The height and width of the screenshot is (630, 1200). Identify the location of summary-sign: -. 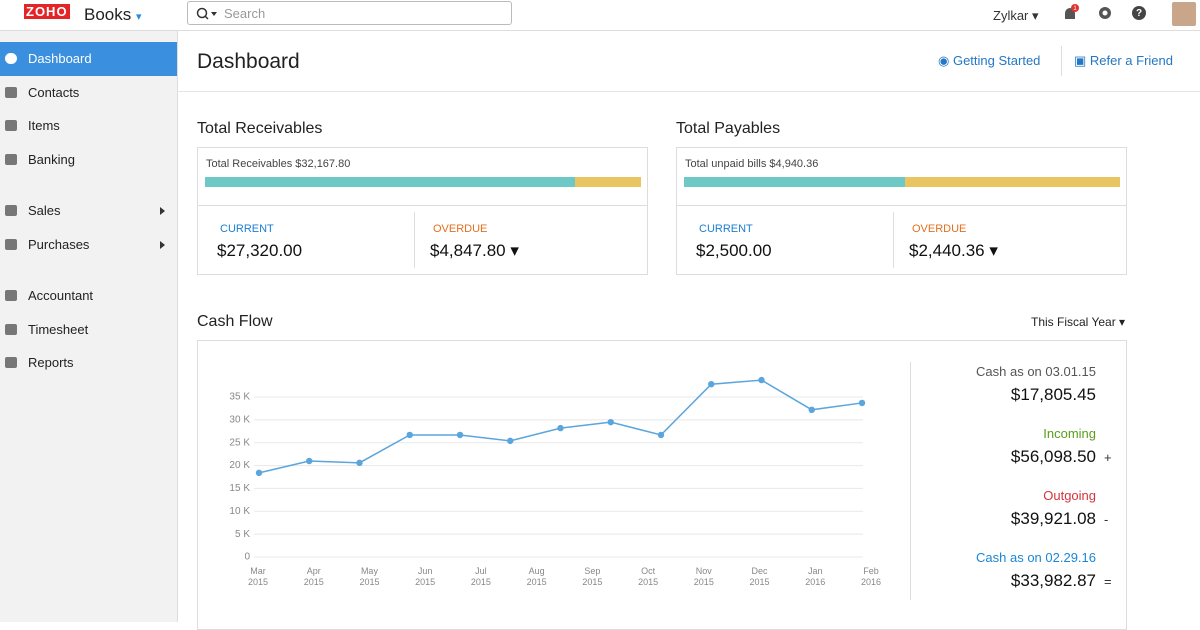
(1106, 519).